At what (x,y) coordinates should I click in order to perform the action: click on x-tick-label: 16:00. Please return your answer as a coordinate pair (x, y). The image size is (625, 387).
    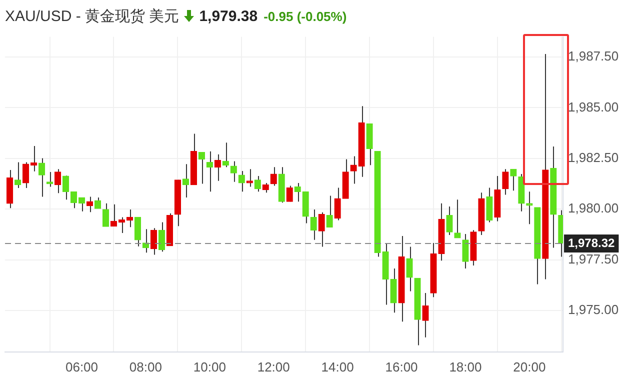
    Looking at the image, I should click on (401, 366).